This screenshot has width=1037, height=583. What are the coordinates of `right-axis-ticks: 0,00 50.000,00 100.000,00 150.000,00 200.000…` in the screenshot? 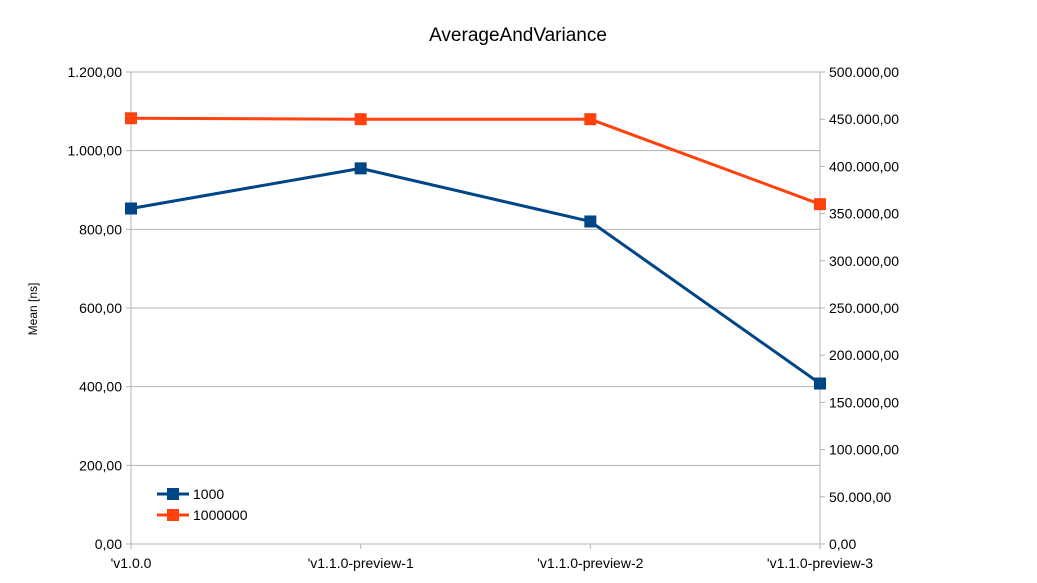 It's located at (859, 308).